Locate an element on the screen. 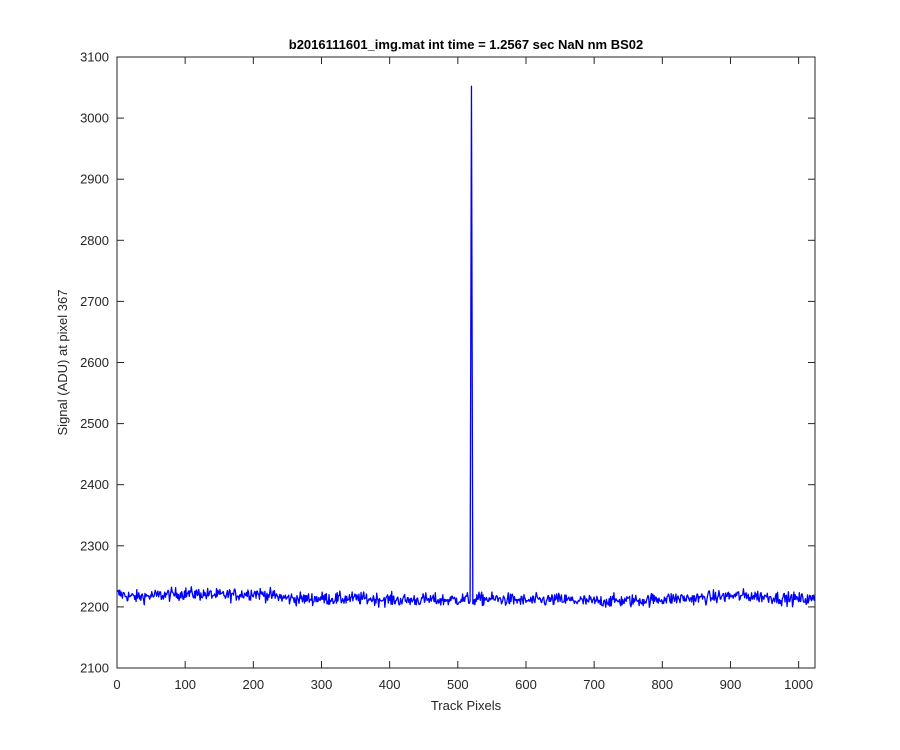 The height and width of the screenshot is (750, 900). x-axis-label: Track Pixels is located at coordinates (466, 705).